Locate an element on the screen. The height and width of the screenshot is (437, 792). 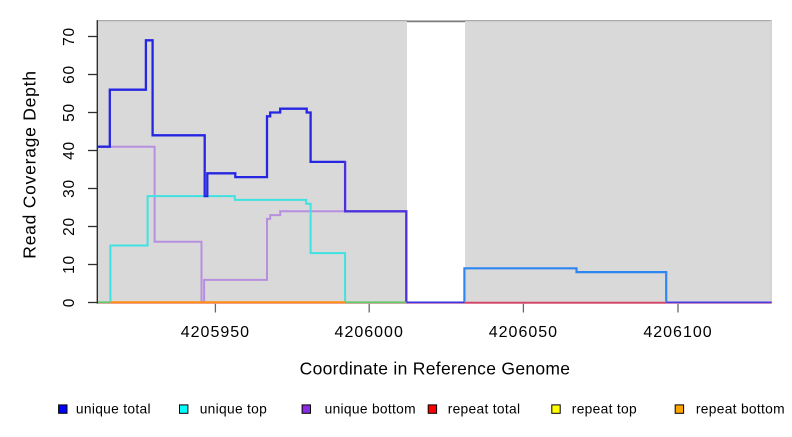
svg-text: 40 is located at coordinates (69, 150).